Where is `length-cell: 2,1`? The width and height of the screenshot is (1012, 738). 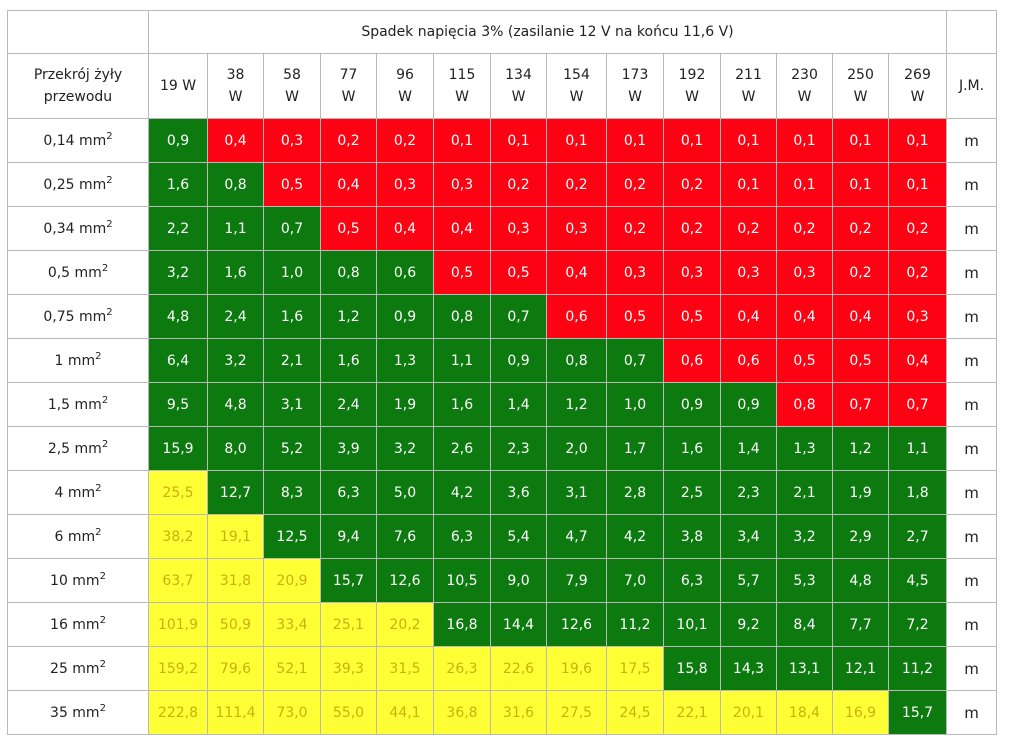
length-cell: 2,1 is located at coordinates (292, 360).